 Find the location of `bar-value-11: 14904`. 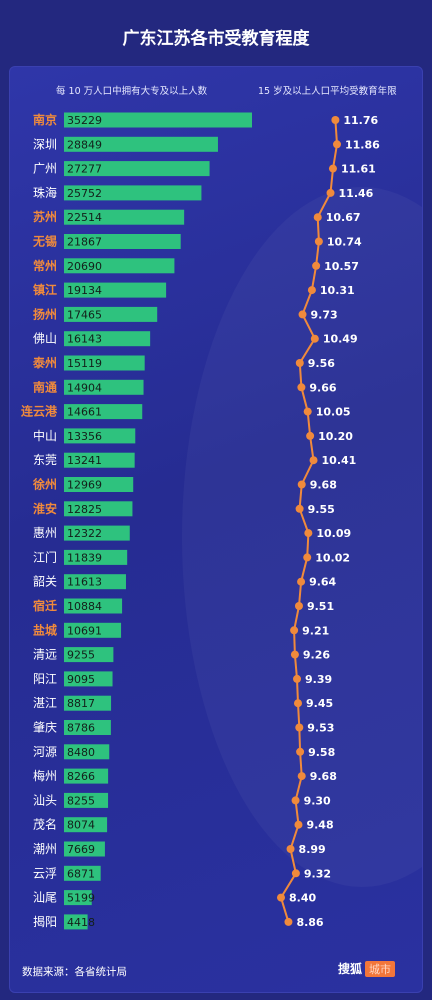

bar-value-11: 14904 is located at coordinates (84, 387).